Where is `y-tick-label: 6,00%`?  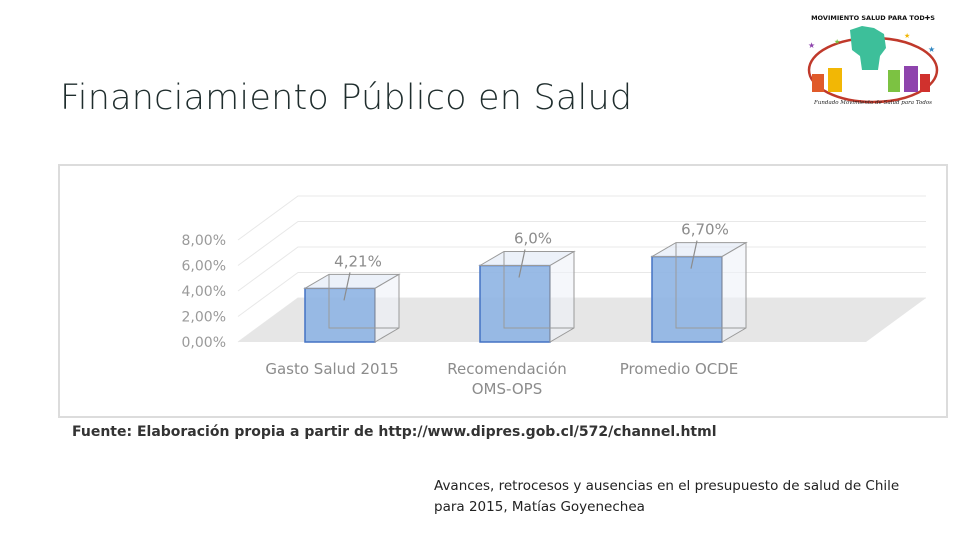 y-tick-label: 6,00% is located at coordinates (204, 267).